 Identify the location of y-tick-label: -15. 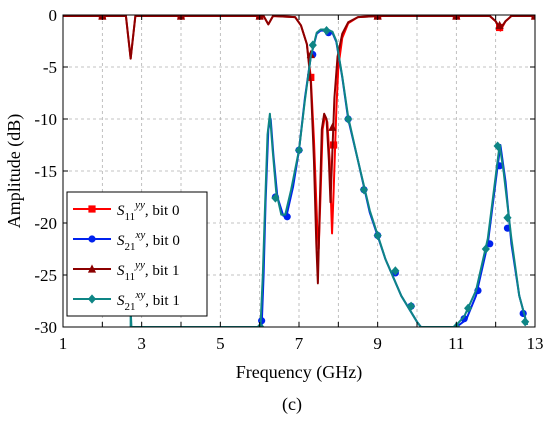
(45, 171).